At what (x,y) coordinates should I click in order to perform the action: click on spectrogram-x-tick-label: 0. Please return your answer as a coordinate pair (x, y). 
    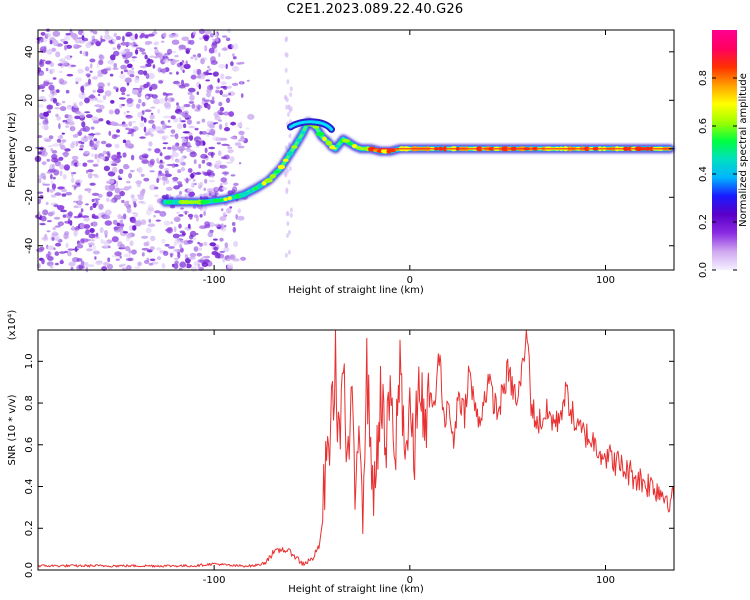
    Looking at the image, I should click on (410, 280).